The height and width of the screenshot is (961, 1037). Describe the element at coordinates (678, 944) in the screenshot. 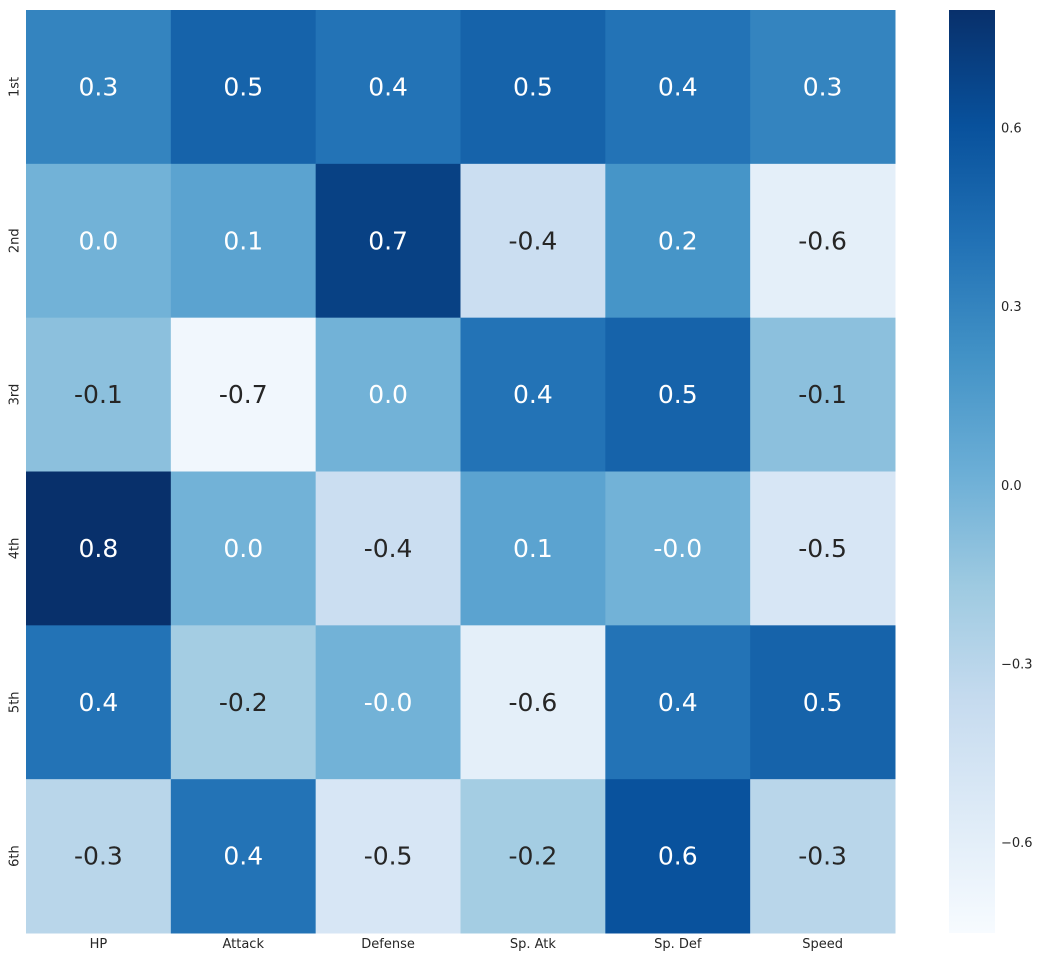

I see `x-tick-label: Sp. Def` at that location.